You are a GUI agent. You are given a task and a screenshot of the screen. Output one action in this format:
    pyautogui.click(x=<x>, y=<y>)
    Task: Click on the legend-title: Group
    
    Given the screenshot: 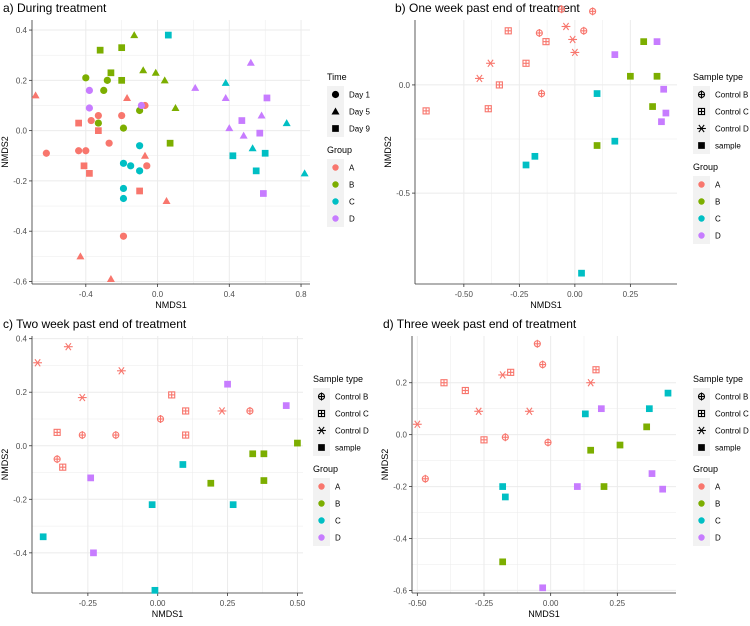 What is the action you would take?
    pyautogui.click(x=705, y=469)
    